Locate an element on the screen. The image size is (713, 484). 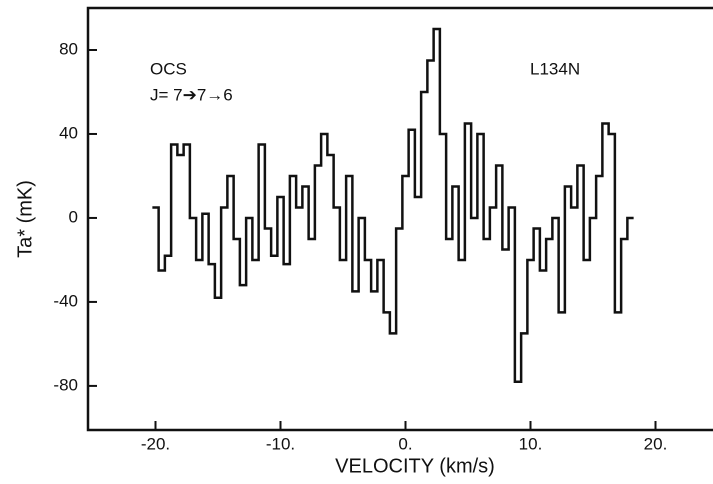
y-tick-label: -80 is located at coordinates (65, 384).